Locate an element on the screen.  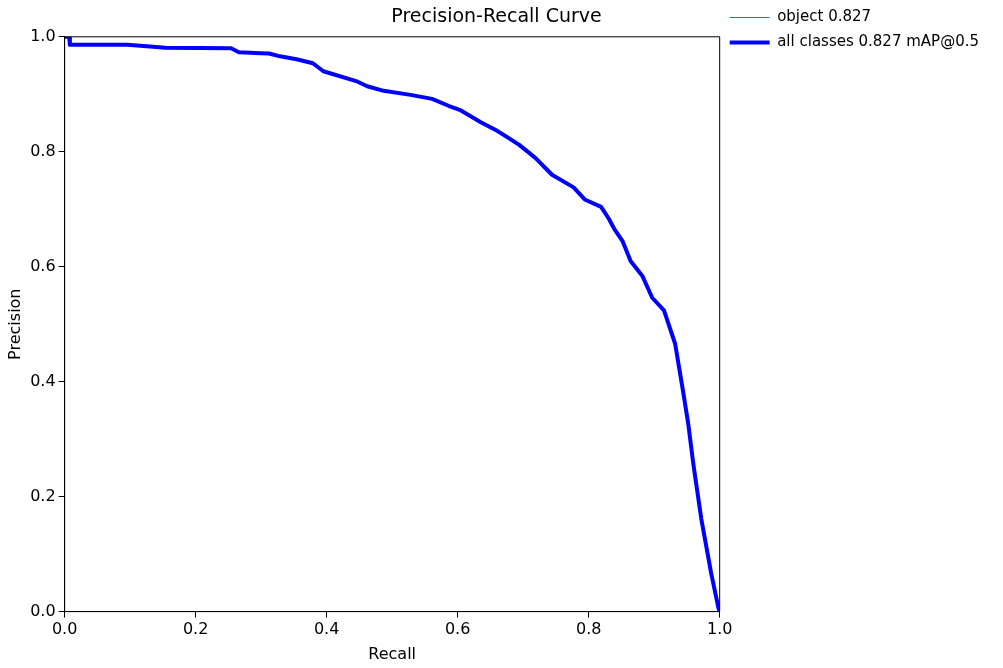
y-tick-label: 0.0 is located at coordinates (43, 610).